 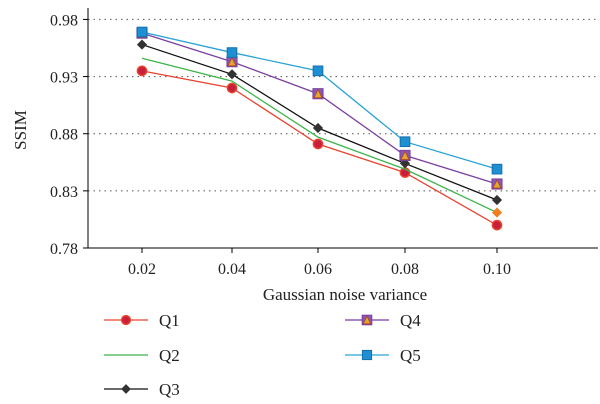 I want to click on x-tick-label: 0.10, so click(x=497, y=269).